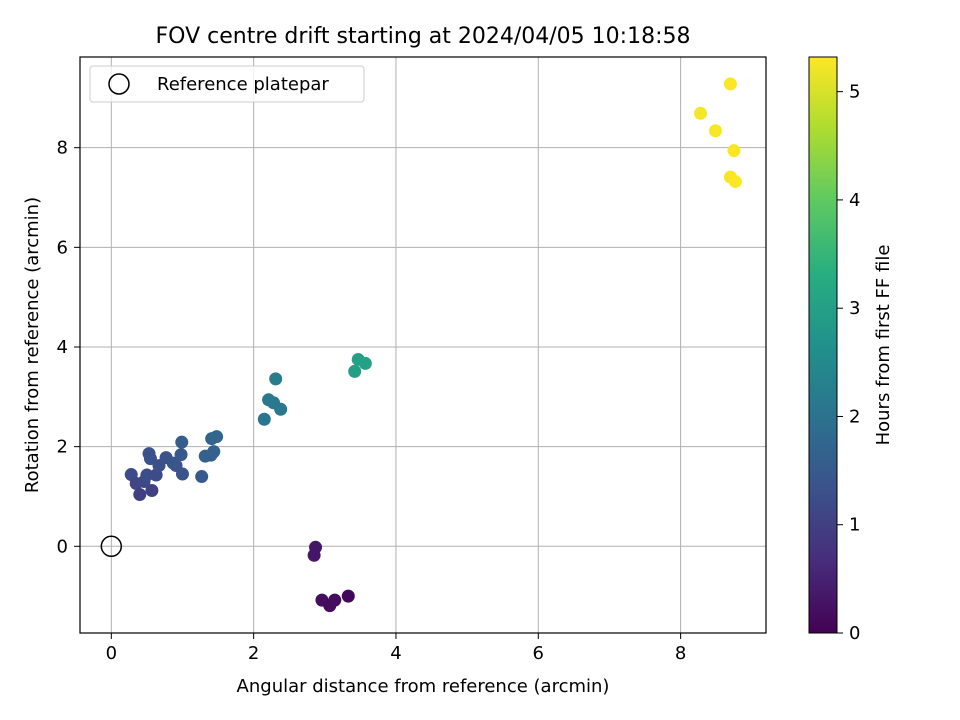 This screenshot has width=960, height=720. What do you see at coordinates (854, 416) in the screenshot?
I see `colorbar-tick-label: 2` at bounding box center [854, 416].